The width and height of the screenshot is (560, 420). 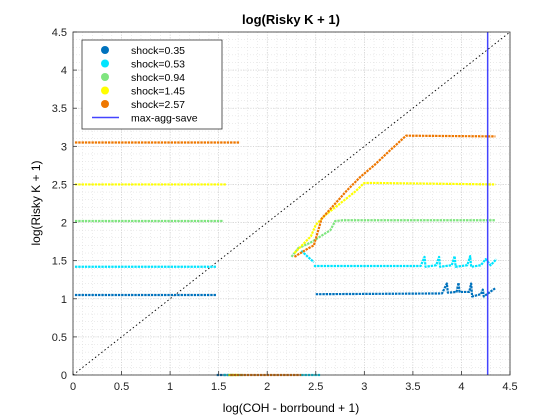 What do you see at coordinates (64, 300) in the screenshot?
I see `y-tick-label: 1` at bounding box center [64, 300].